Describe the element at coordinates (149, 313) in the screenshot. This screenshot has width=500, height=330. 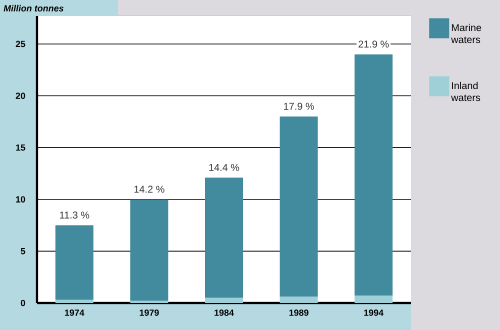
I see `x-tick-label: 1979` at that location.